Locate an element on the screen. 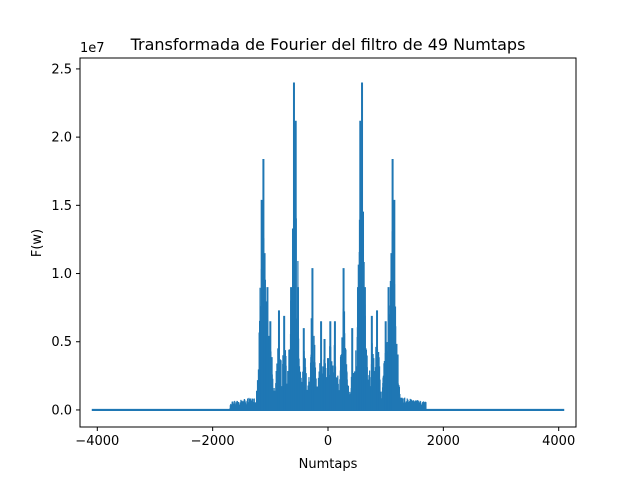 The width and height of the screenshot is (640, 480). x-axis-ticks: −4000 −2000 0 2000 4000 is located at coordinates (325, 438).